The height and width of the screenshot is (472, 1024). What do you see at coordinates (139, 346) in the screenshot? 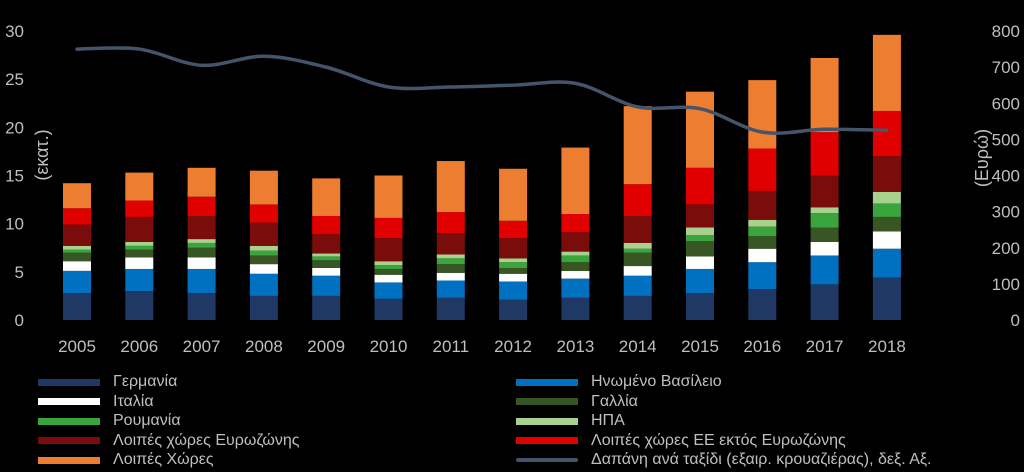
I see `x-tick-label: 2006` at bounding box center [139, 346].